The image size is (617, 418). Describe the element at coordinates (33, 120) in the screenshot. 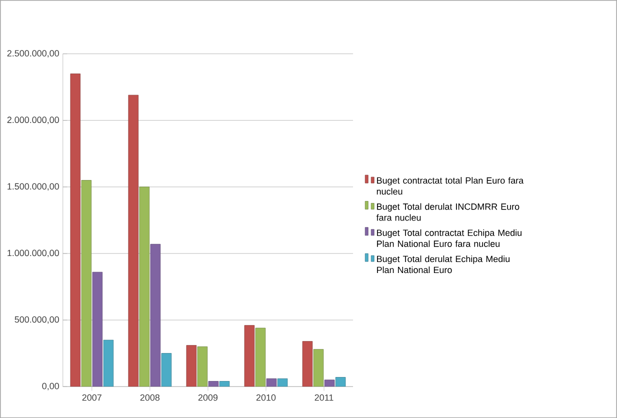

I see `y-tick-label: 2.000.000,00` at that location.